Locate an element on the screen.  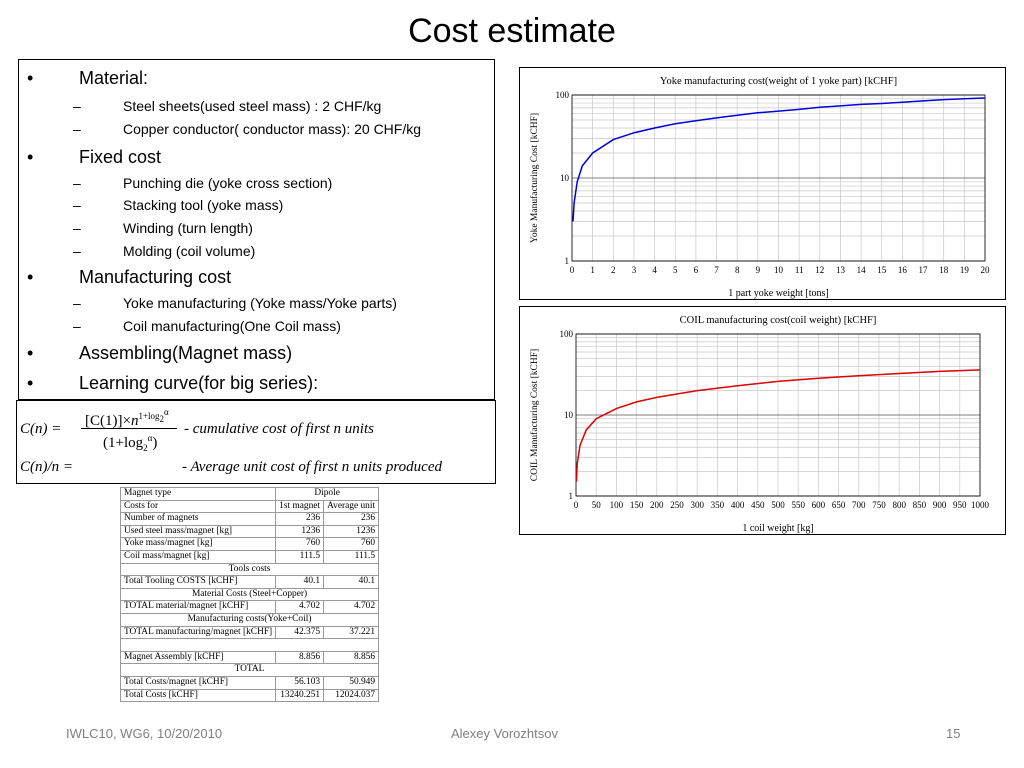
row-label: Total Tooling COSTS [kCHF] is located at coordinates (198, 582).